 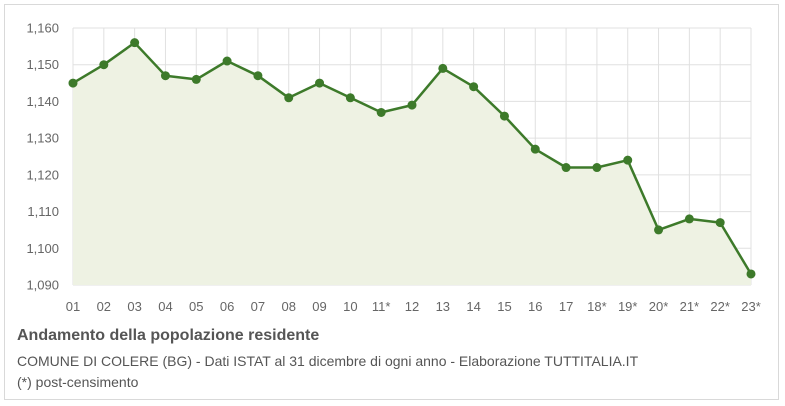 What do you see at coordinates (42, 28) in the screenshot?
I see `y-tick-label: 1,160` at bounding box center [42, 28].